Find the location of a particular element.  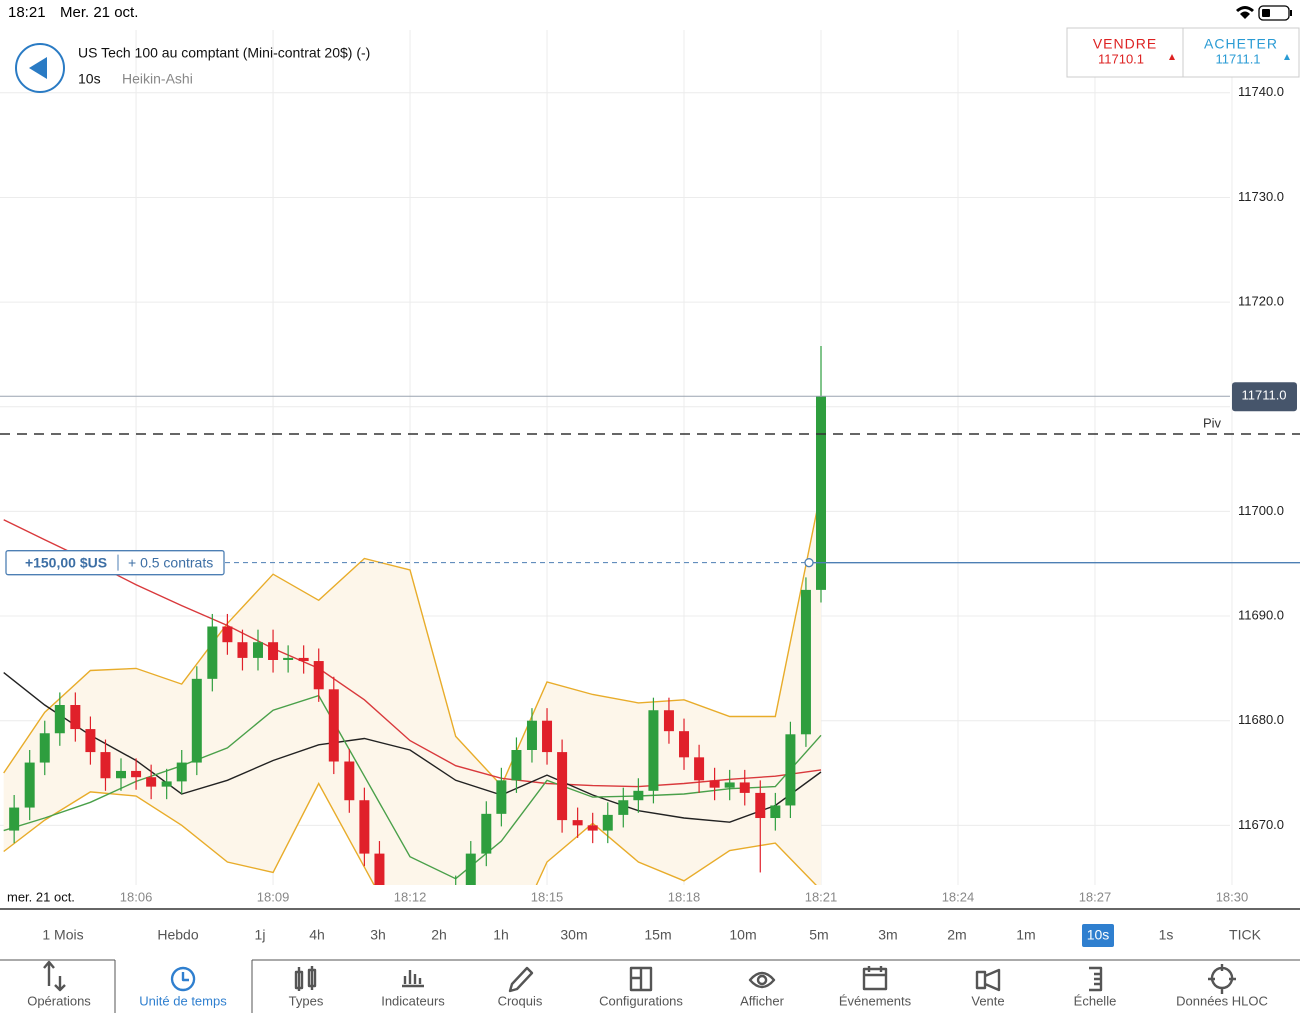

timeframe-button: 2h is located at coordinates (439, 935).